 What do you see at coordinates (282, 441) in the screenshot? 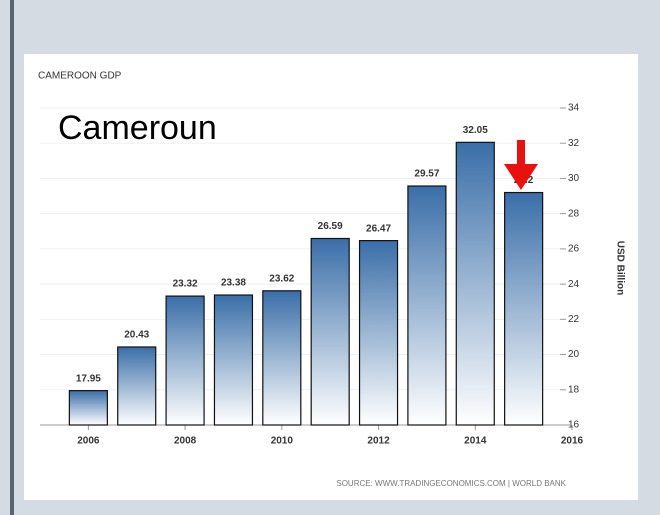
I see `x-tick-label: 2010` at bounding box center [282, 441].